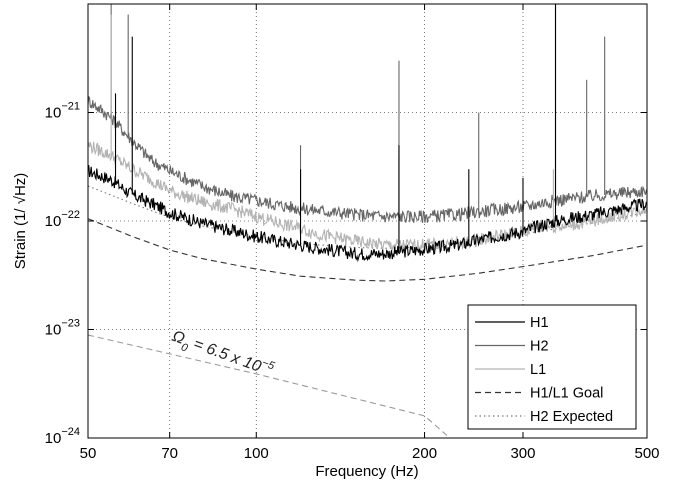  Describe the element at coordinates (566, 394) in the screenshot. I see `legend-entry-label: H1/L1 Goal` at that location.